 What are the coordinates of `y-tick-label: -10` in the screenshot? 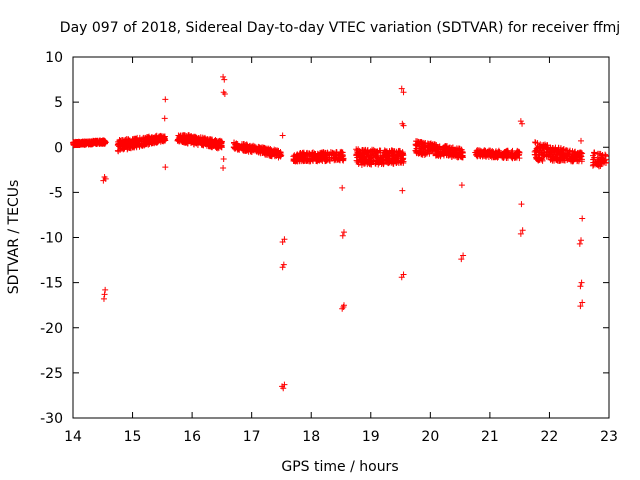 It's located at (51, 239).